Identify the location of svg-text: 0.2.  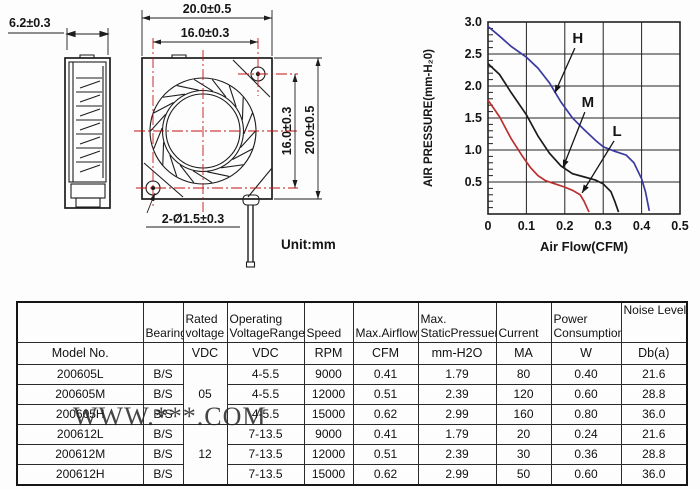
(564, 226).